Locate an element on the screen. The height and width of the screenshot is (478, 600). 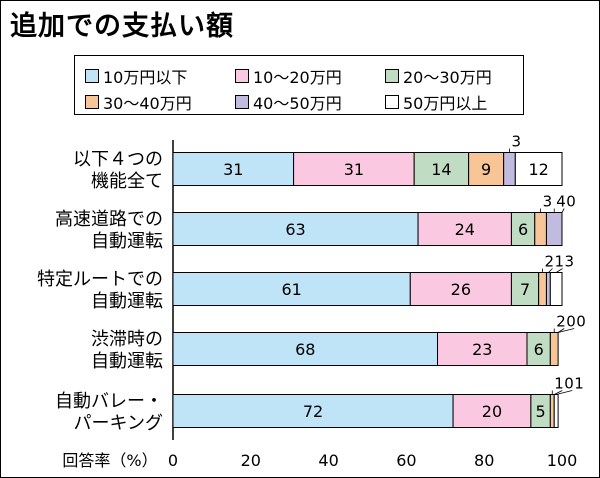
category-label-1-line-1: 以下４つの is located at coordinates (118, 159).